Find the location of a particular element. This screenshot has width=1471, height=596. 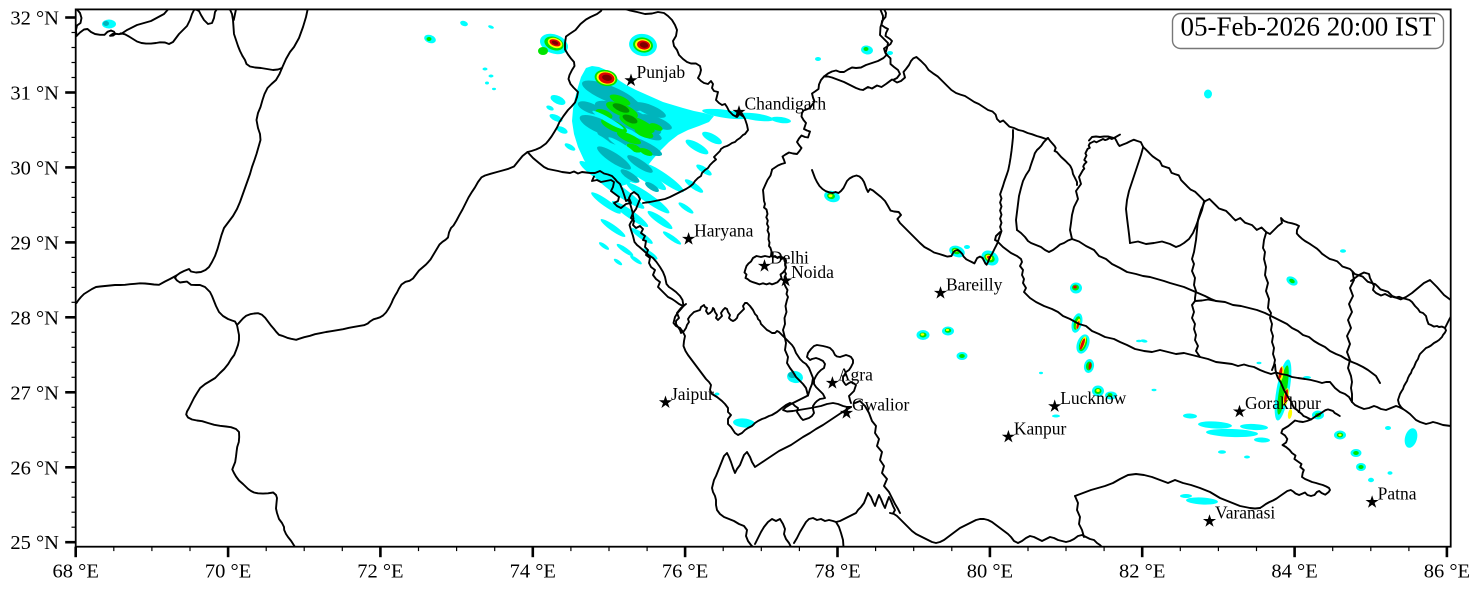

svg-text: 25 °N is located at coordinates (34, 543).